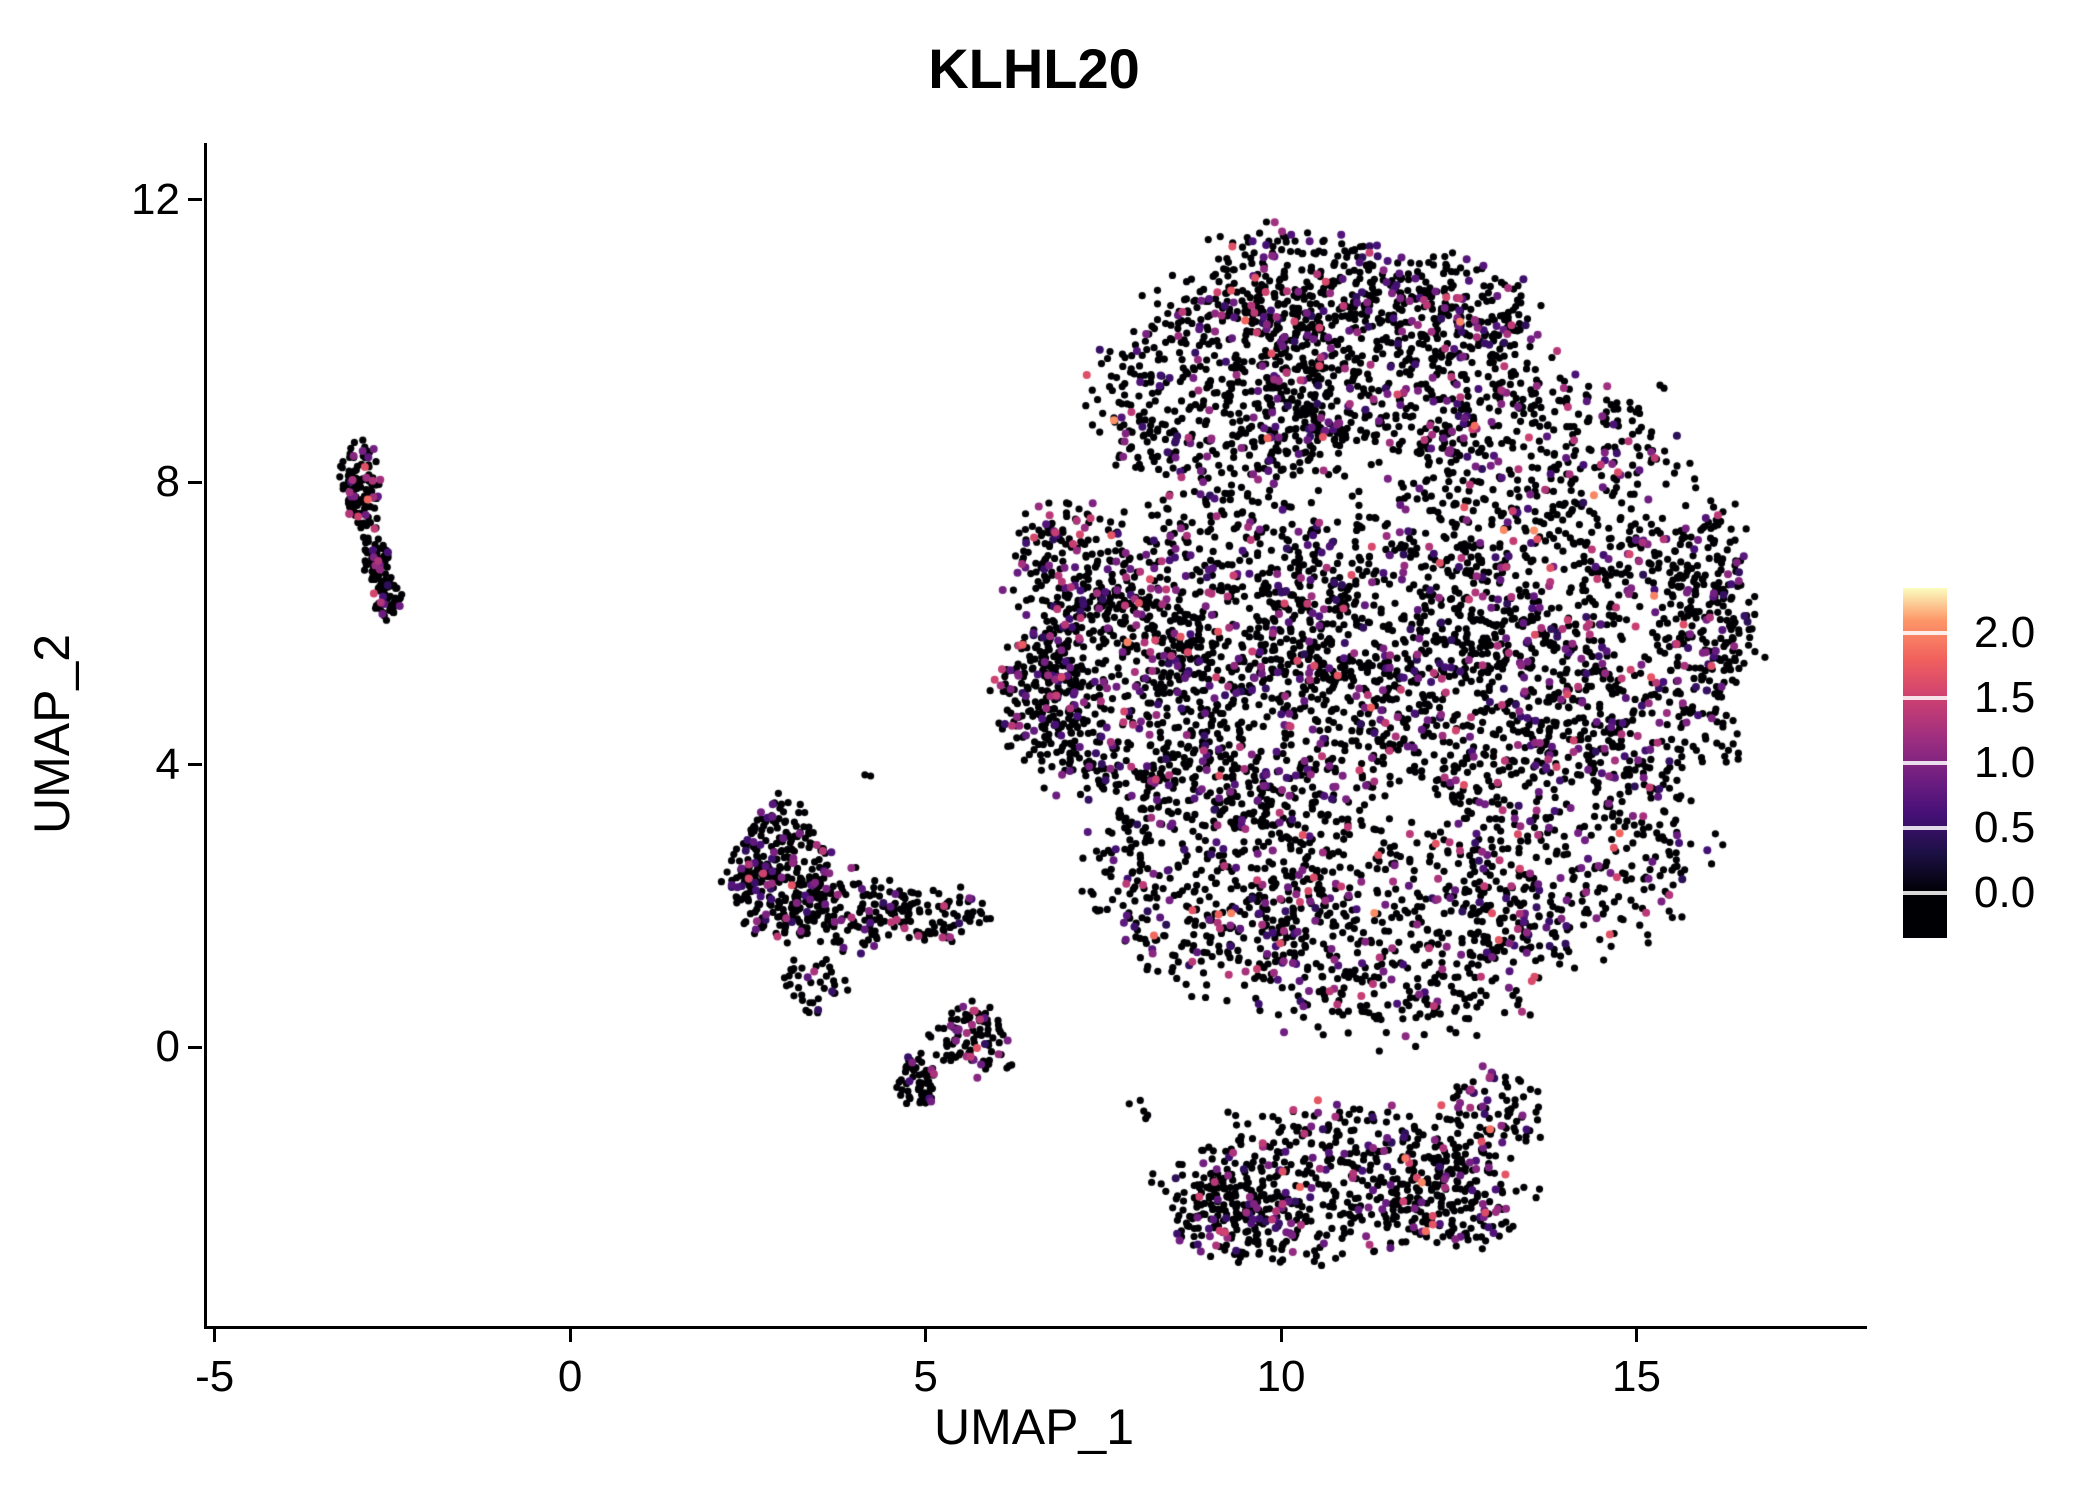  Describe the element at coordinates (570, 1376) in the screenshot. I see `x-tick-label: 0` at that location.